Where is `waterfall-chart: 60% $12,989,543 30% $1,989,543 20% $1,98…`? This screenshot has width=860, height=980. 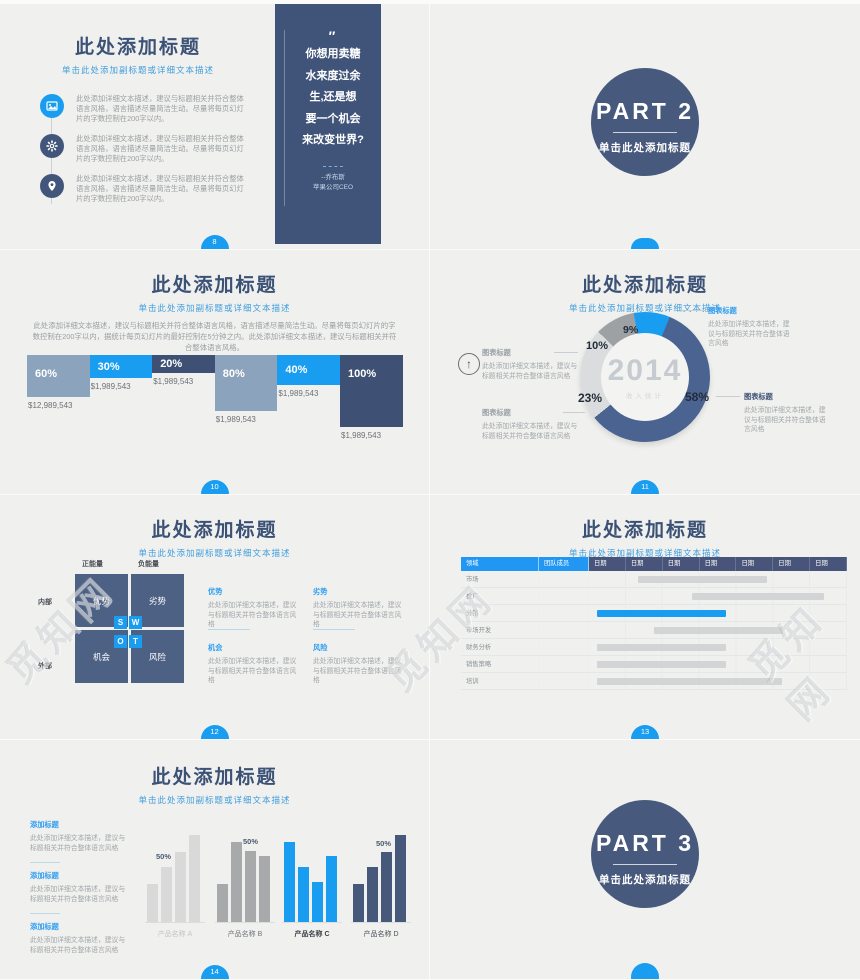
waterfall-chart: 60% $12,989,543 30% $1,989,543 20% $1,98… is located at coordinates (215, 417).